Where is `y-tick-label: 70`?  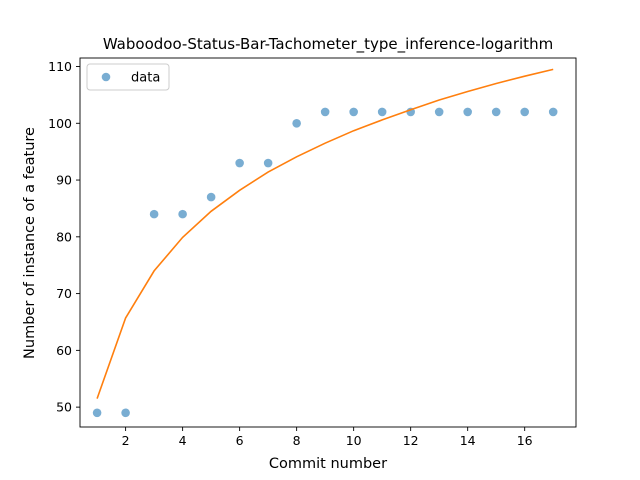
y-tick-label: 70 is located at coordinates (64, 293).